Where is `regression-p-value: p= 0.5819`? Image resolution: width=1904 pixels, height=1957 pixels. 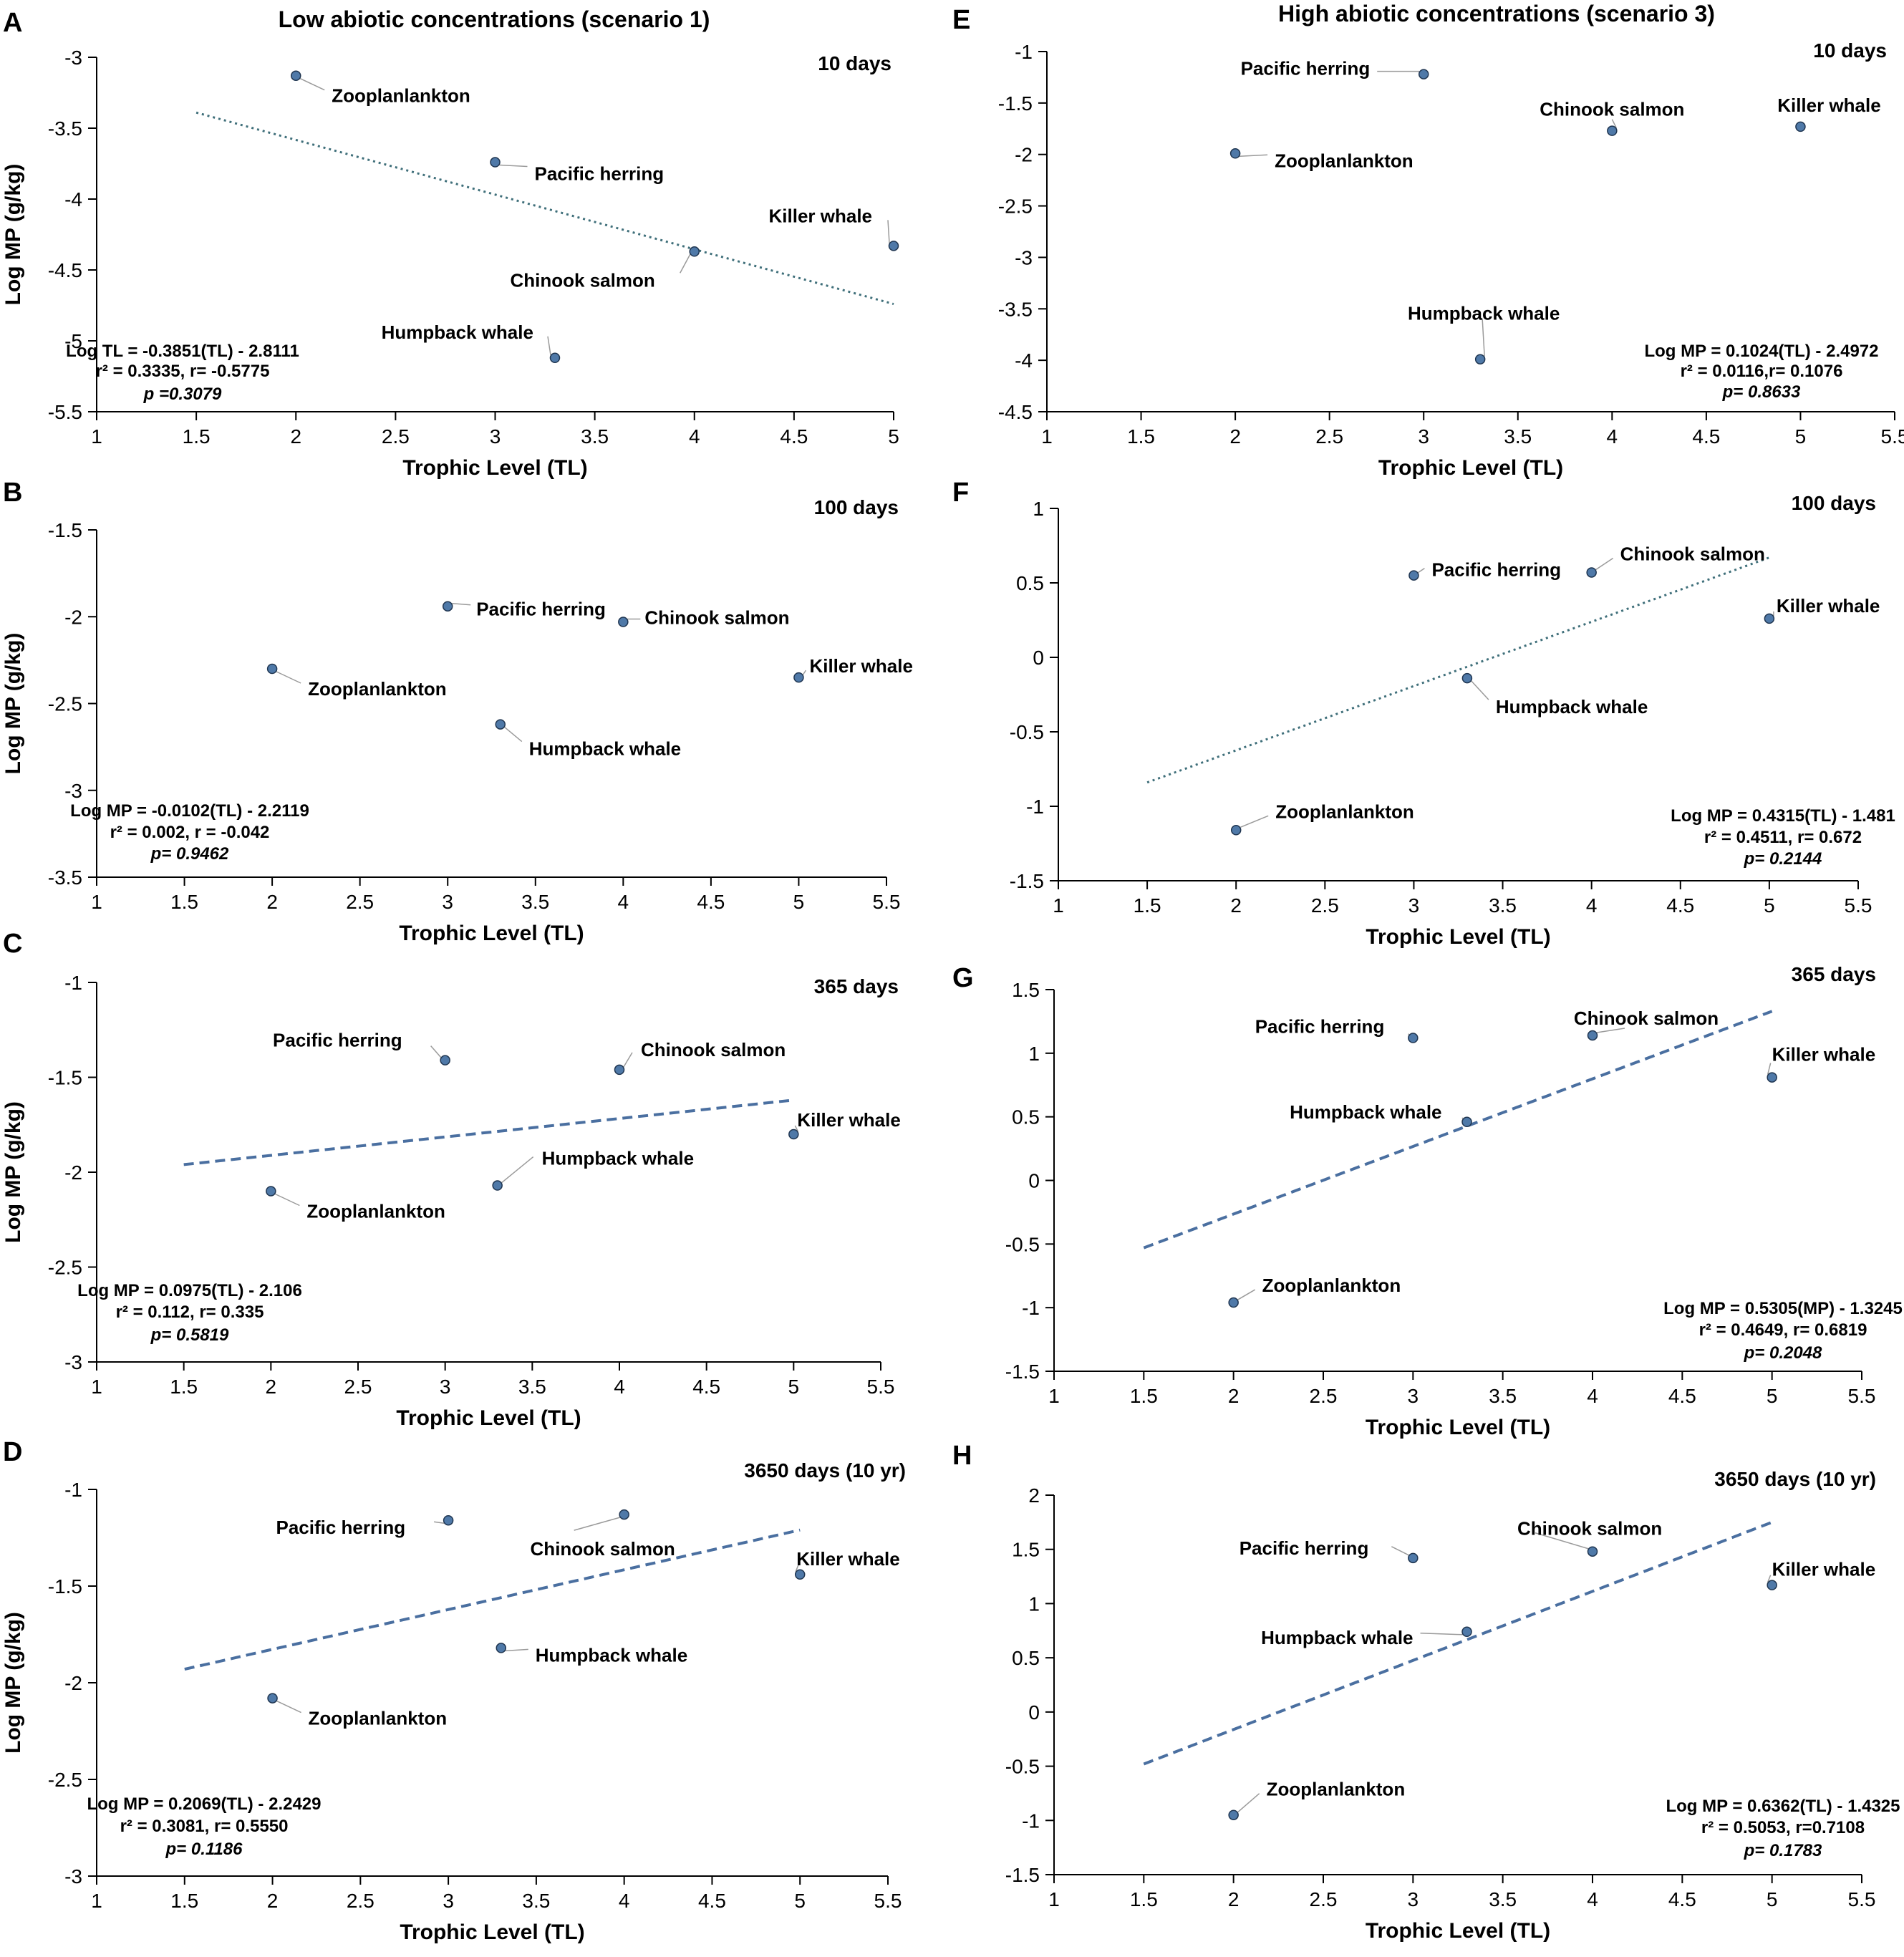
regression-p-value: p= 0.5819 is located at coordinates (189, 1335).